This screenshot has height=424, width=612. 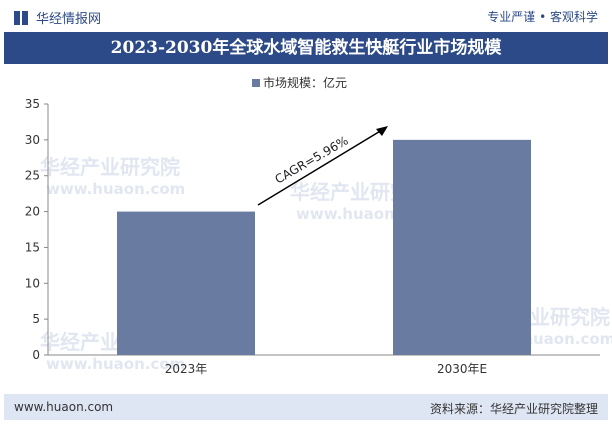 I want to click on y-tick-label: 10, so click(x=32, y=283).